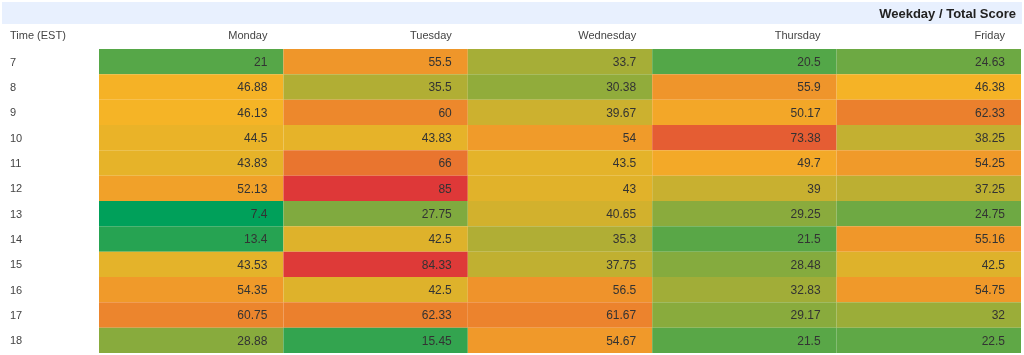 Image resolution: width=1024 pixels, height=355 pixels. What do you see at coordinates (437, 264) in the screenshot?
I see `data-label: 84.33` at bounding box center [437, 264].